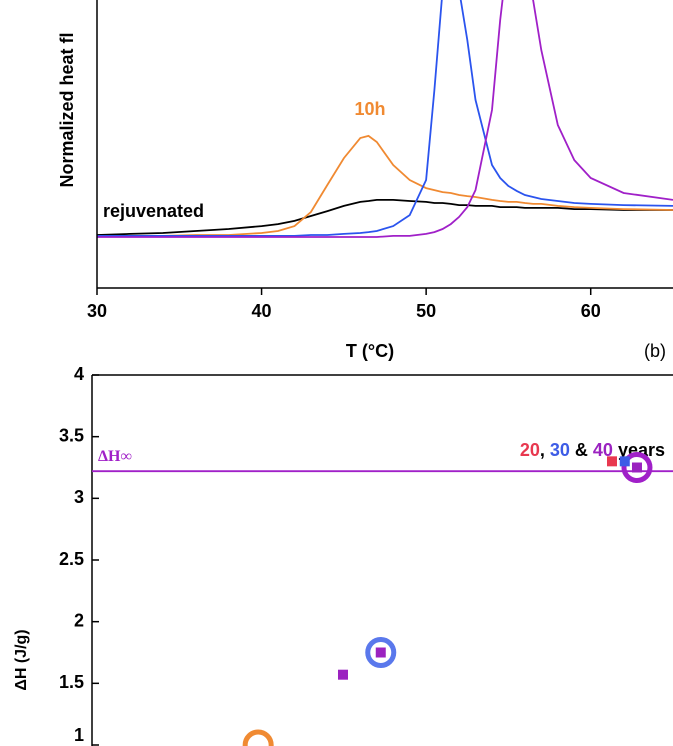 Image resolution: width=673 pixels, height=746 pixels. Describe the element at coordinates (115, 456) in the screenshot. I see `reference-label: ΔH∞` at that location.